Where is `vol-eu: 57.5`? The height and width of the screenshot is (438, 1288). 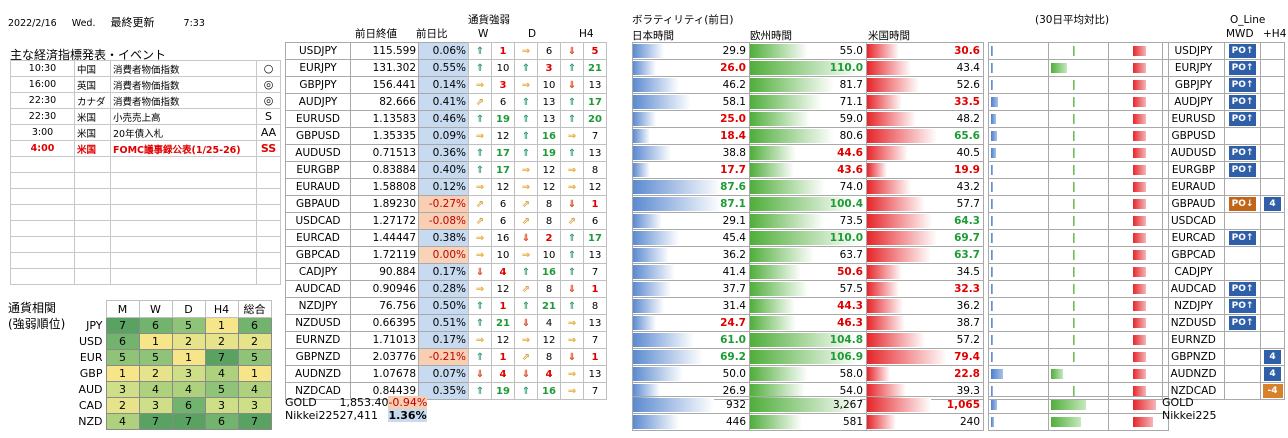 vol-eu: 57.5 is located at coordinates (808, 289).